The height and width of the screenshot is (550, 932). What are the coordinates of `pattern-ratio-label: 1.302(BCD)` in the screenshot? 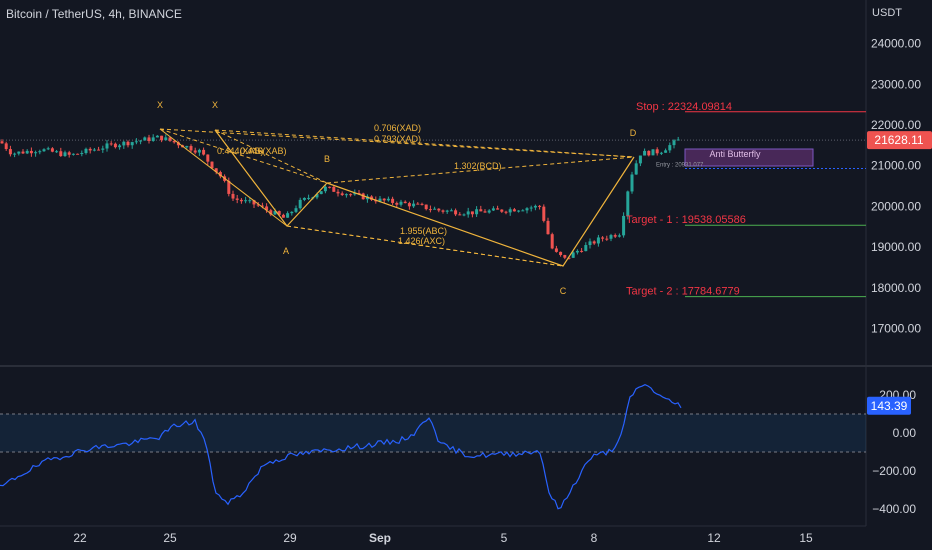 It's located at (478, 166).